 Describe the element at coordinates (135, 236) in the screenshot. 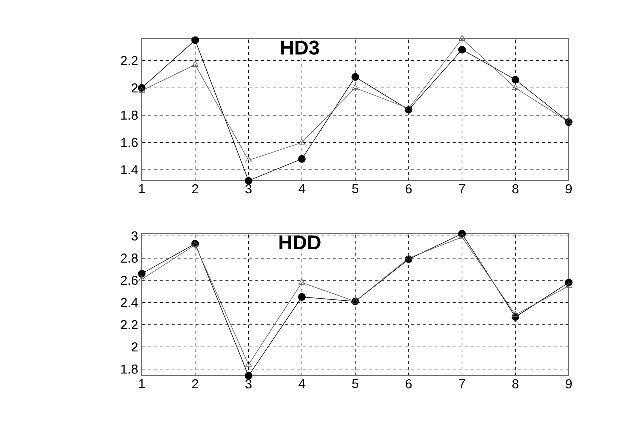

I see `y-tick-label: 3` at that location.